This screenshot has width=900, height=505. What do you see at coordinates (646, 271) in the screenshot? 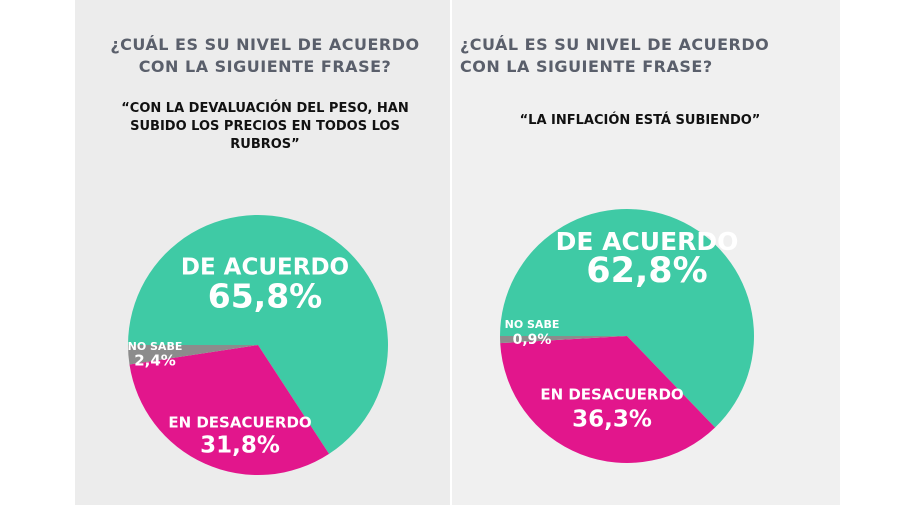
I see `slice-value: 62,8%` at bounding box center [646, 271].